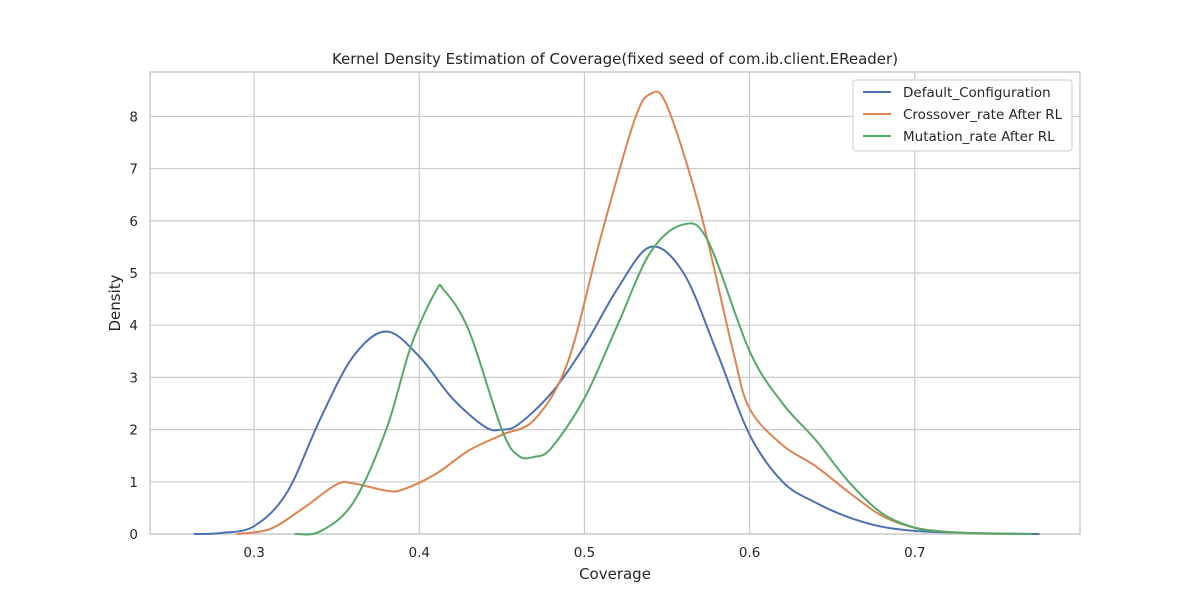  Describe the element at coordinates (133, 117) in the screenshot. I see `y-tick-label: 8` at that location.